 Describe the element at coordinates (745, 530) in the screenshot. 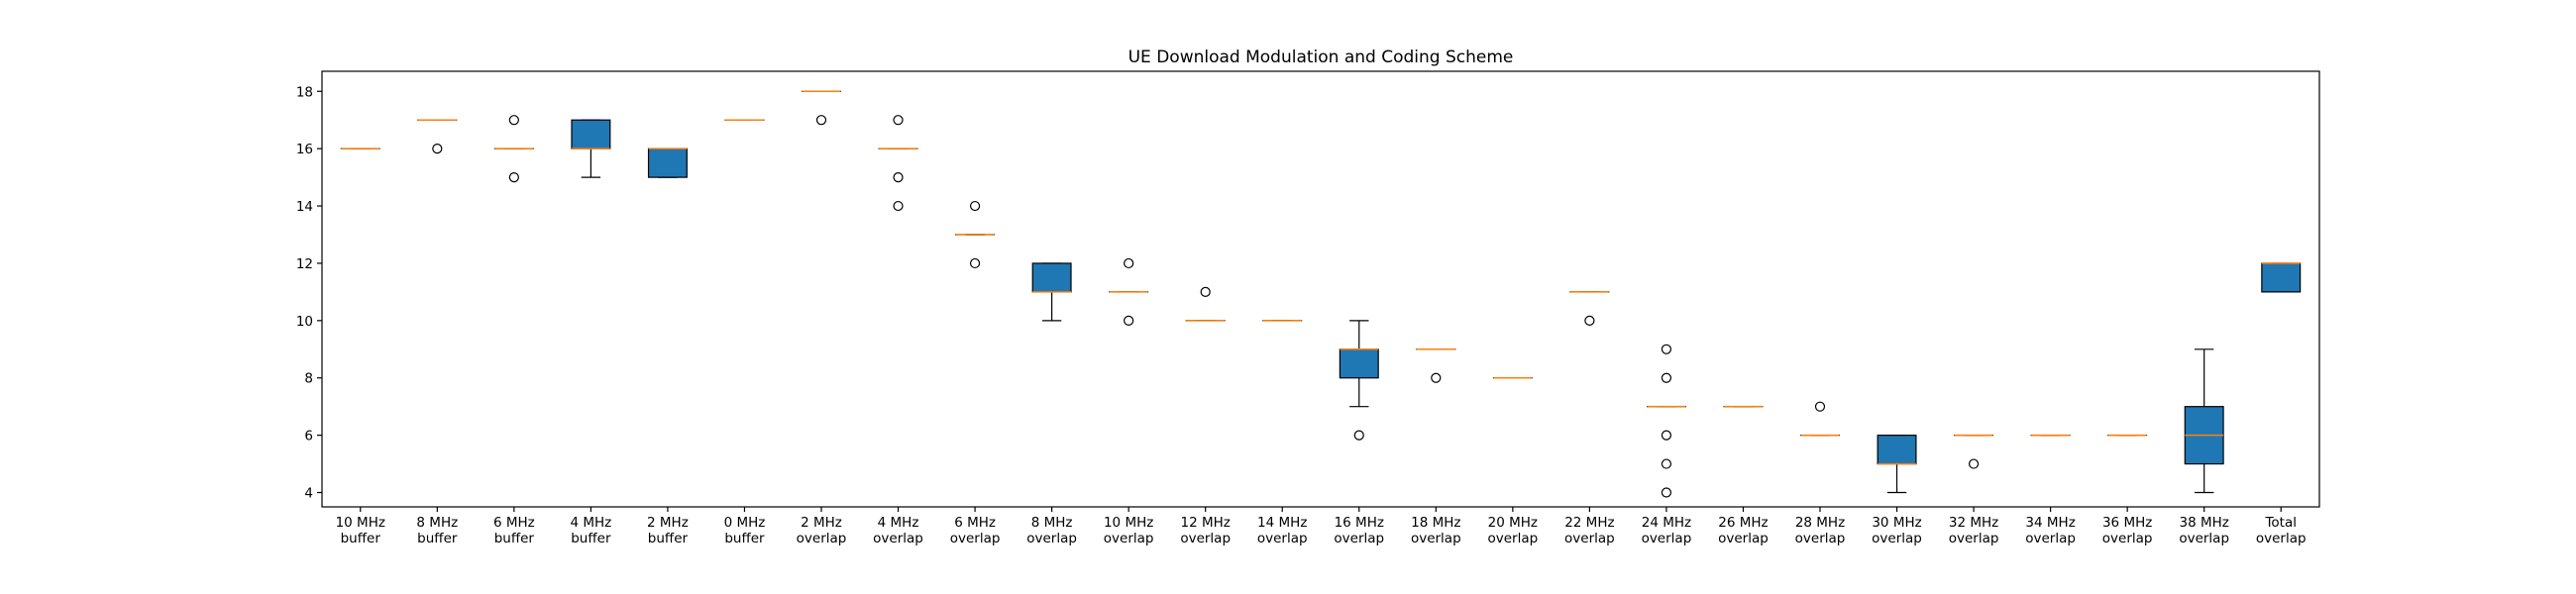

I see `x-tick-label: 0 MHz buffer` at that location.